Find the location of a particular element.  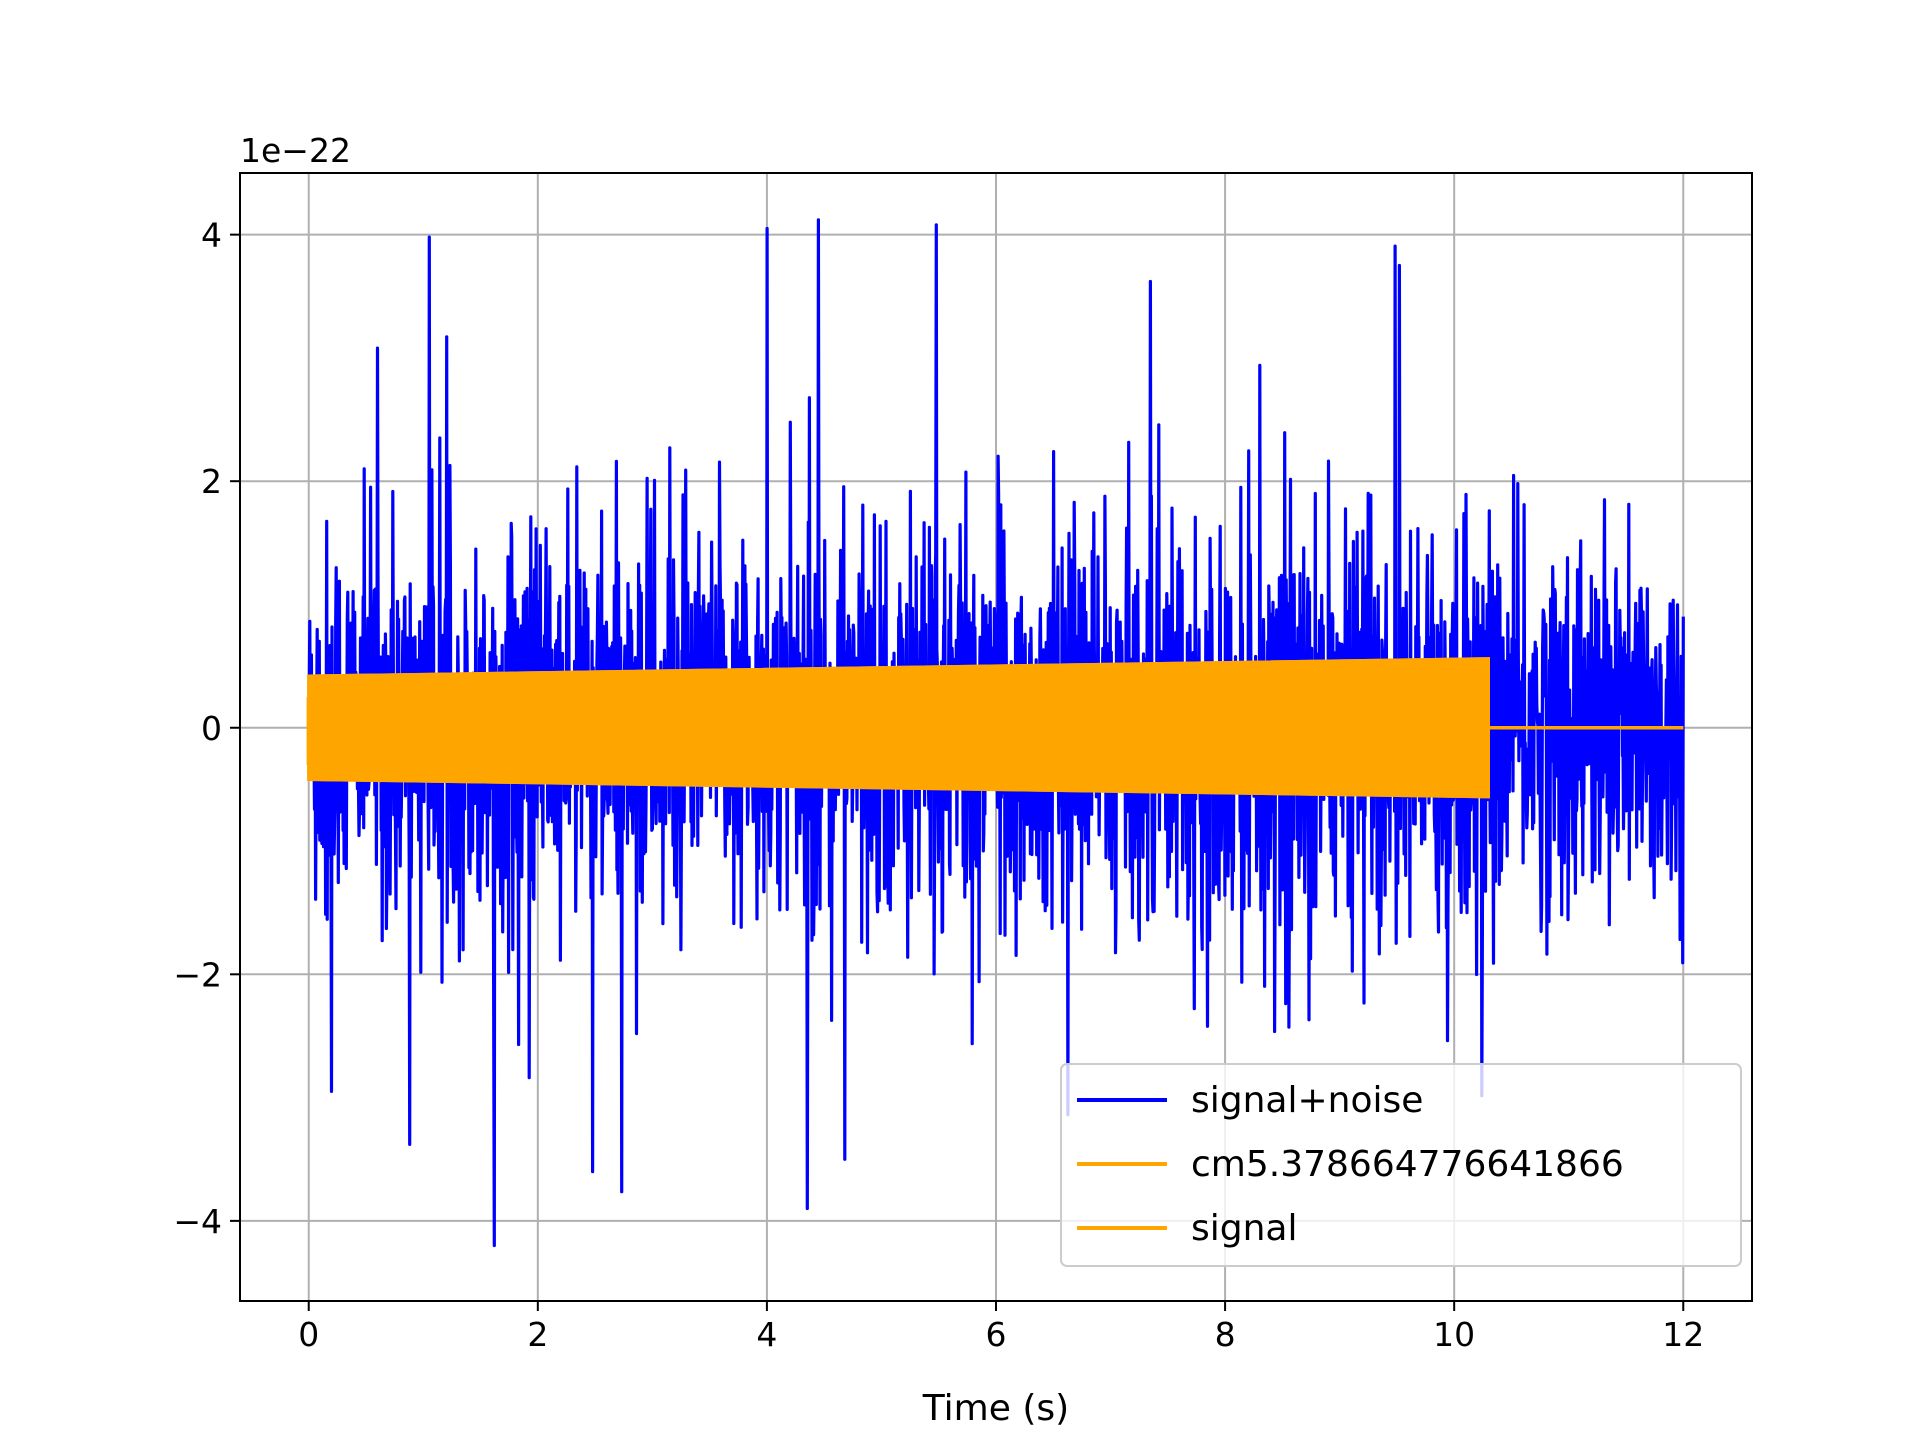

x-tick-label: 2 is located at coordinates (537, 1334).